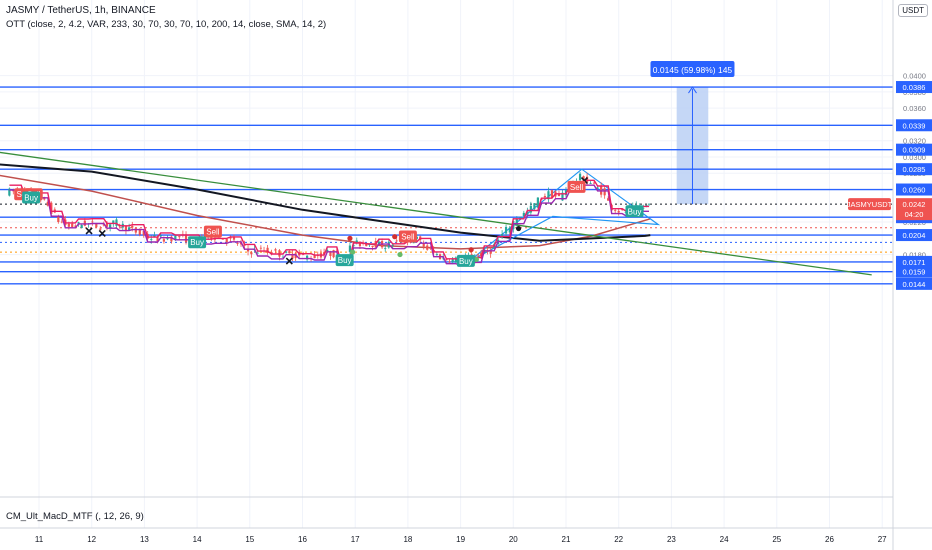 This screenshot has height=550, width=932. I want to click on time-tick-label: 18, so click(407, 539).